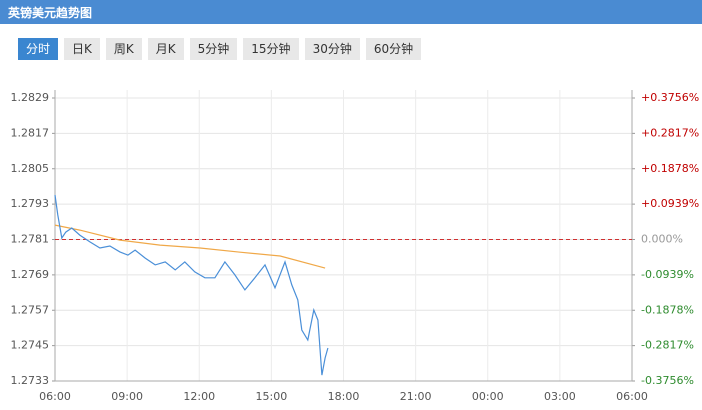 This screenshot has width=702, height=410. Describe the element at coordinates (50, 13) in the screenshot. I see `header-title: 英镑美元趋势图` at that location.